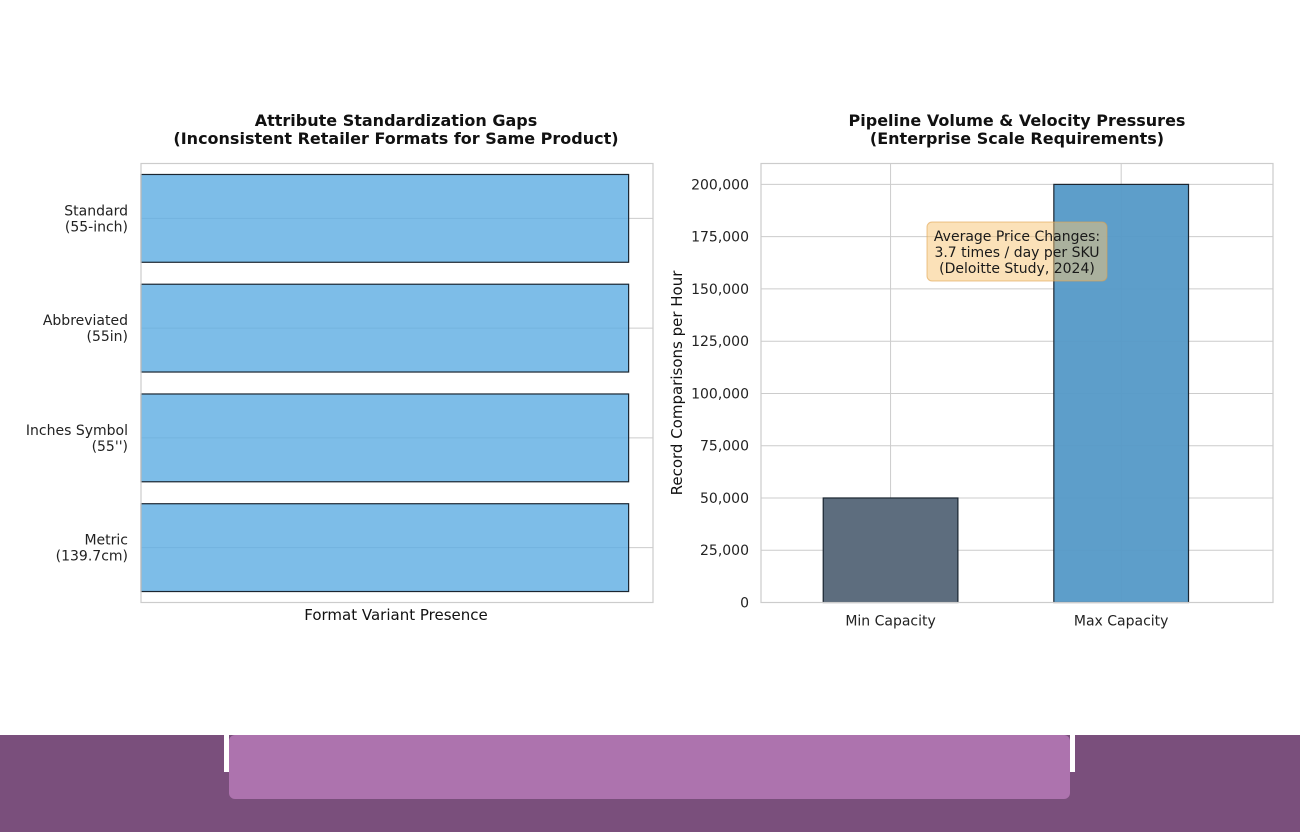  I want to click on left-x-axis-label: Format Variant Presence, so click(395, 615).